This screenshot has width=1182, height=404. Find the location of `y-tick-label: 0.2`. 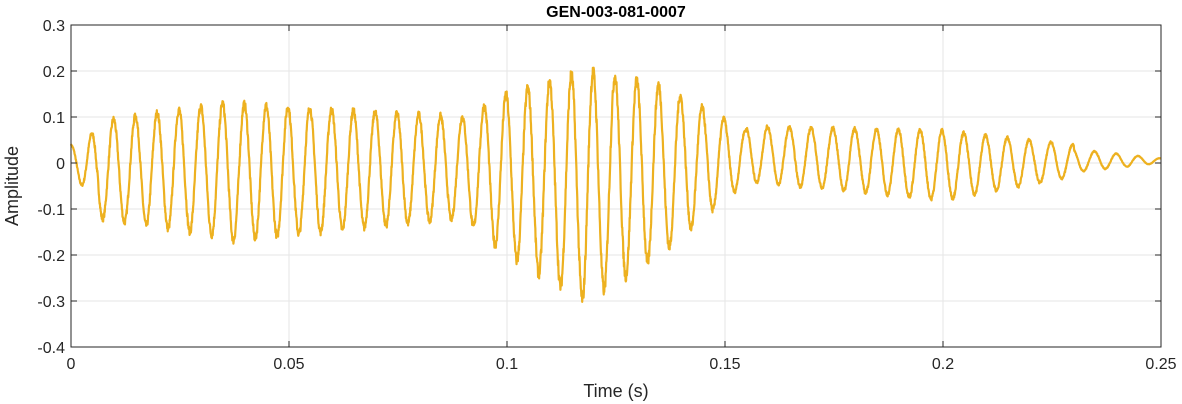

y-tick-label: 0.2 is located at coordinates (54, 72).